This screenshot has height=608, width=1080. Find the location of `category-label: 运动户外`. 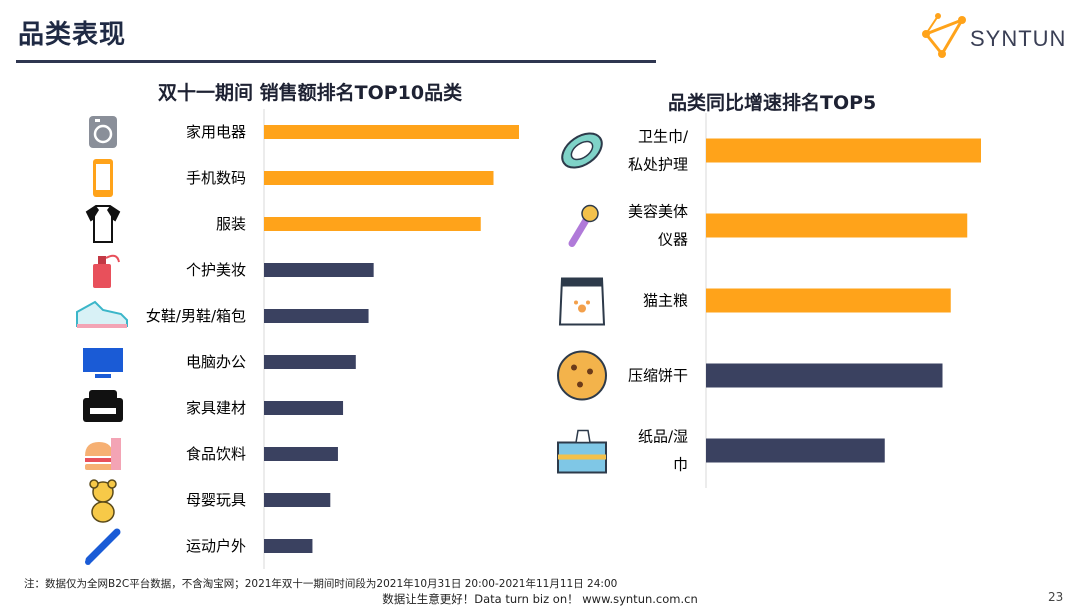

category-label: 运动户外 is located at coordinates (216, 546).